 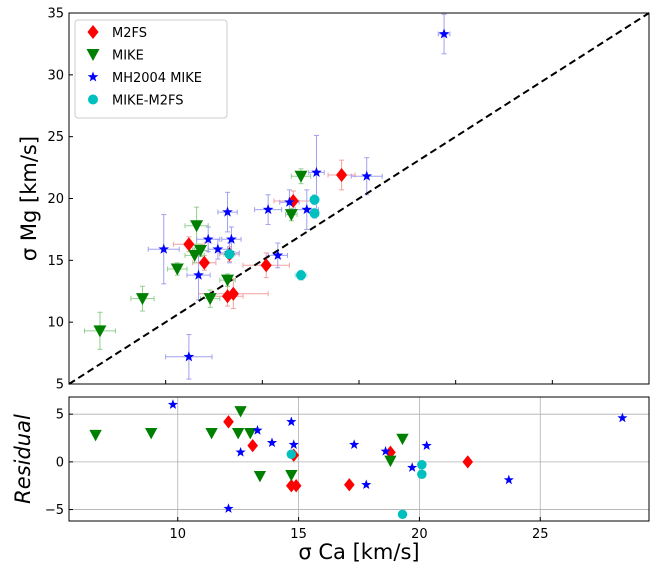 What do you see at coordinates (54, 510) in the screenshot?
I see `y-tick-label: −5` at bounding box center [54, 510].